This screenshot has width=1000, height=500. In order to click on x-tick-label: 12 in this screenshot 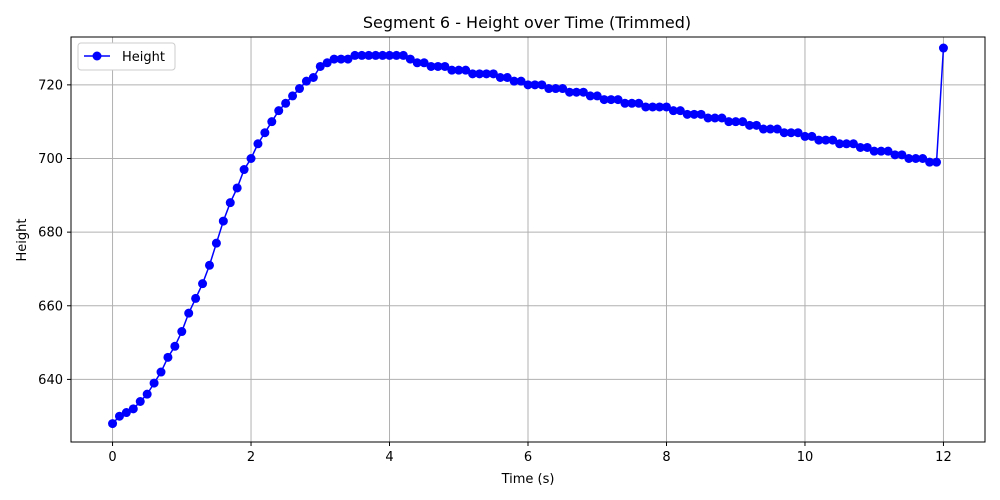, I will do `click(943, 457)`.